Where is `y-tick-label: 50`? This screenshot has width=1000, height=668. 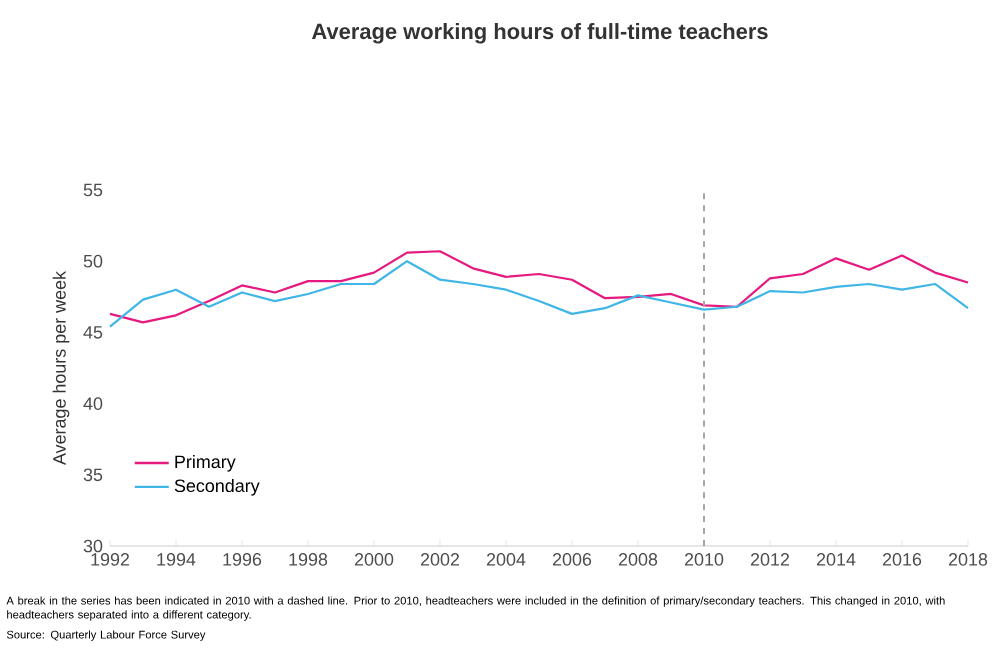
y-tick-label: 50 is located at coordinates (93, 261).